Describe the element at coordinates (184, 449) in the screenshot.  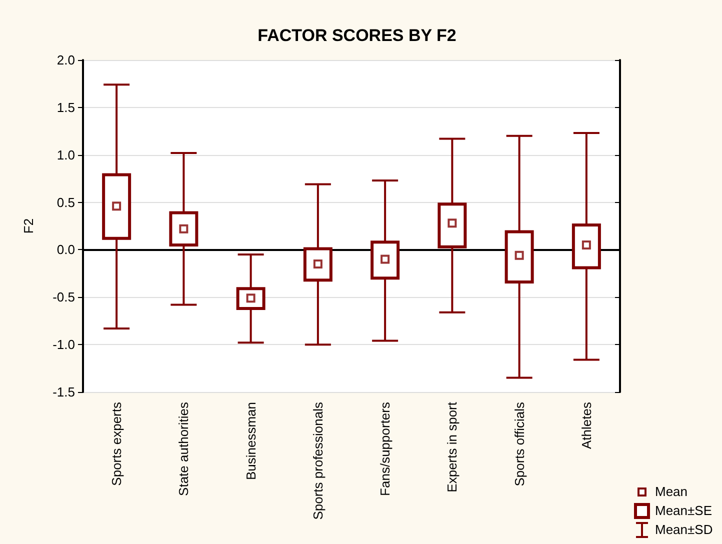
I see `x-tick-label: State authorities` at that location.